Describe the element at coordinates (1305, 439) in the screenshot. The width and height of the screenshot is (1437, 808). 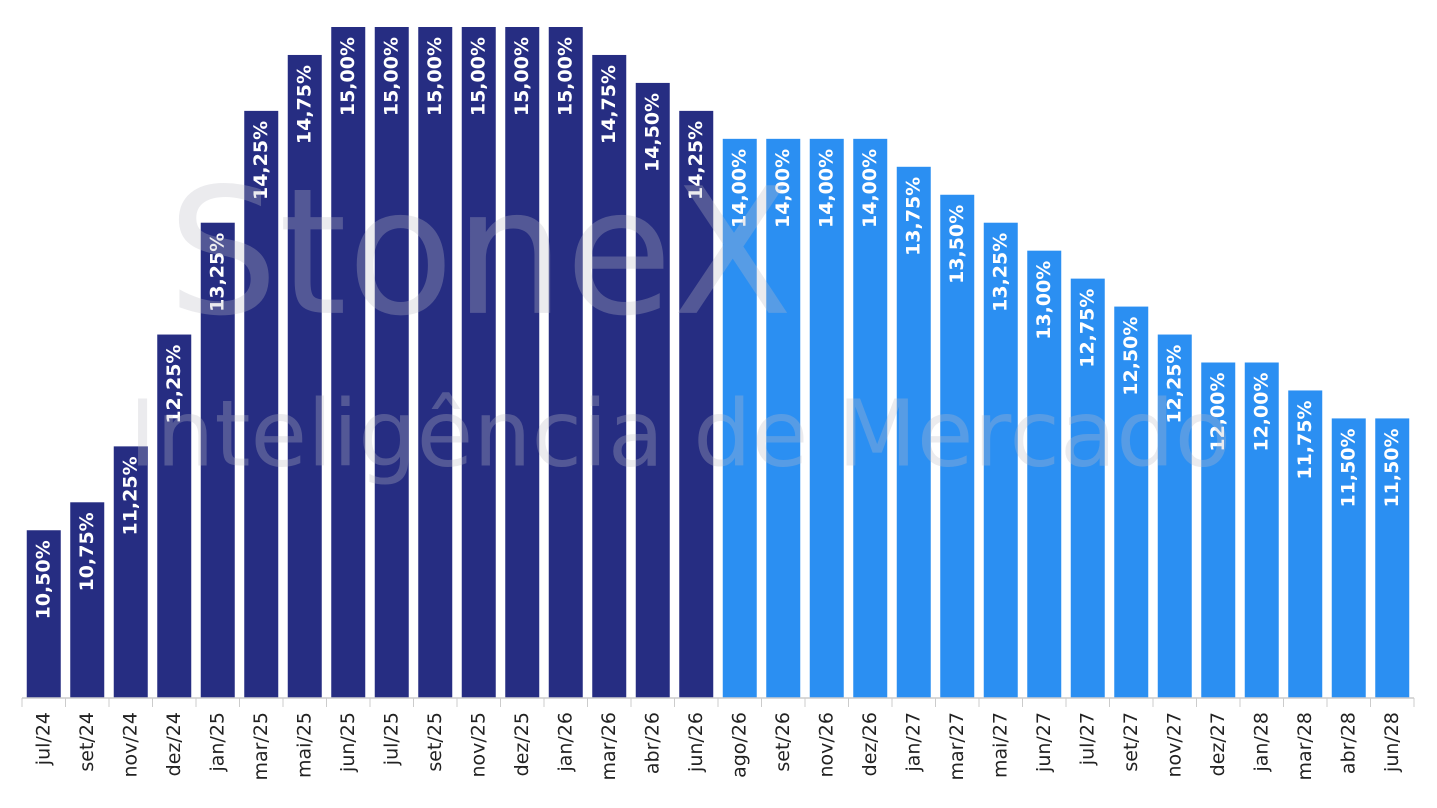
I see `value-label: 11,75%` at that location.